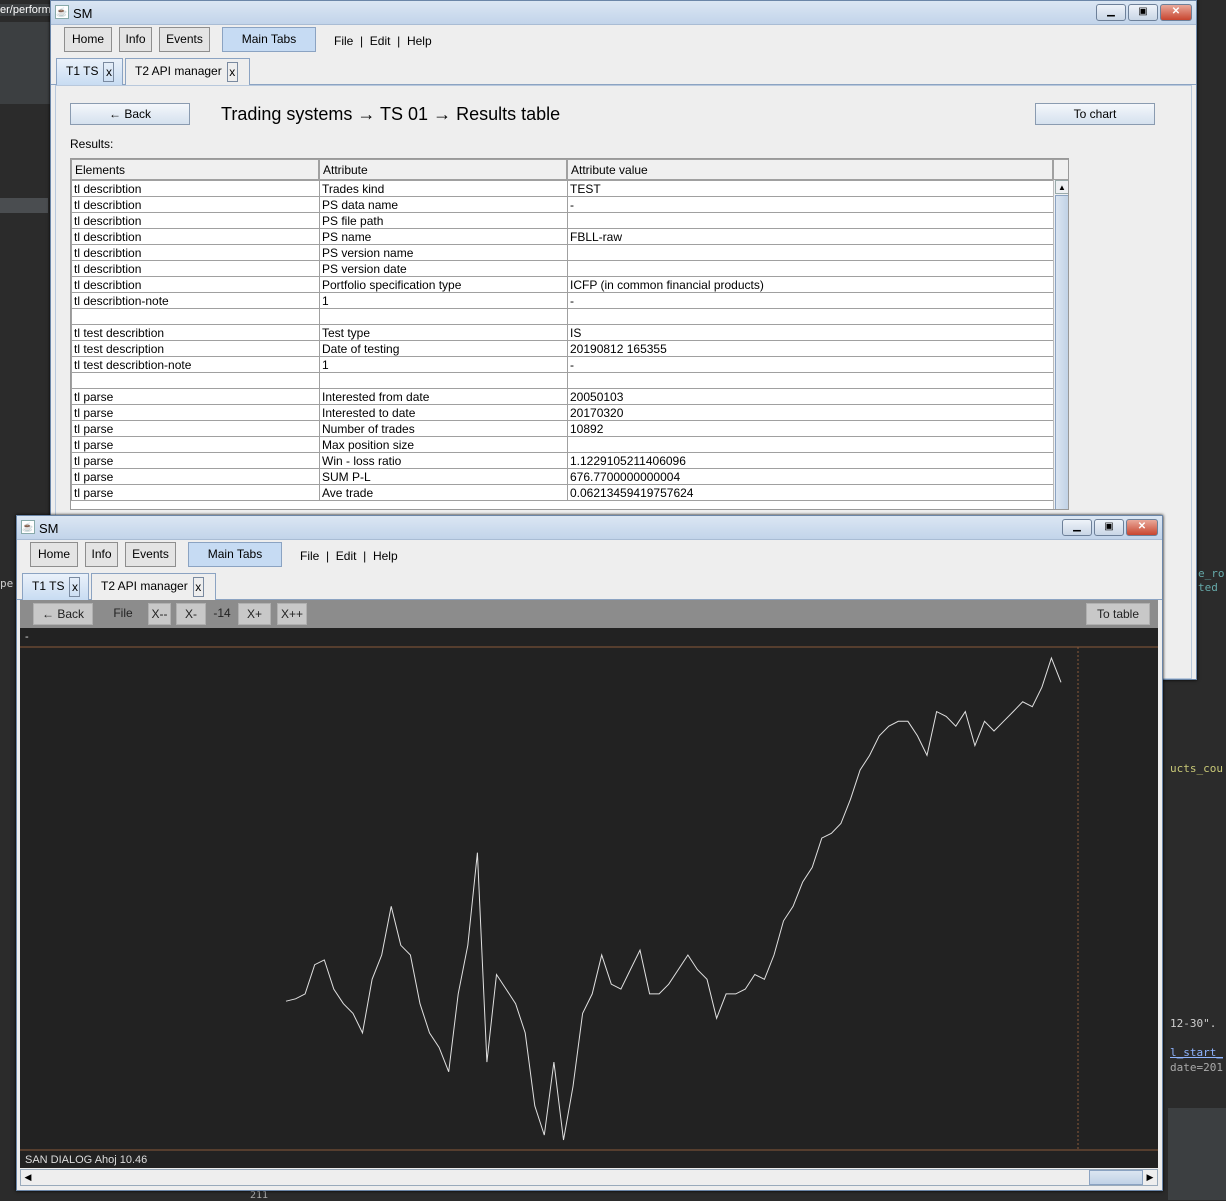 The width and height of the screenshot is (1226, 1201). I want to click on table-row: tl describtion Trades kind TEST, so click(562, 188).